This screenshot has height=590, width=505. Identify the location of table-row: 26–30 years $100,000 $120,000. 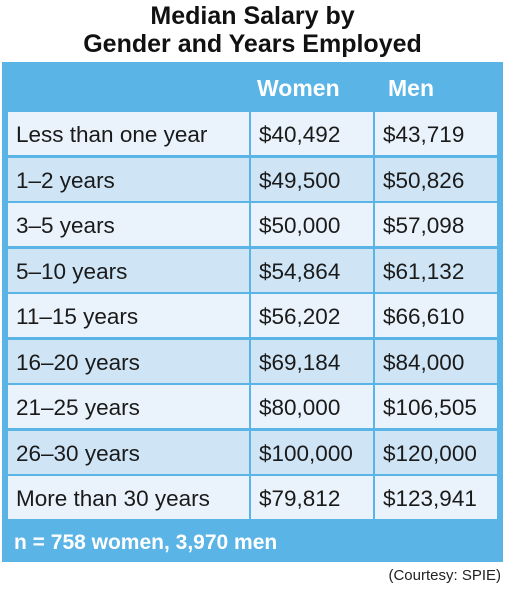
(252, 453).